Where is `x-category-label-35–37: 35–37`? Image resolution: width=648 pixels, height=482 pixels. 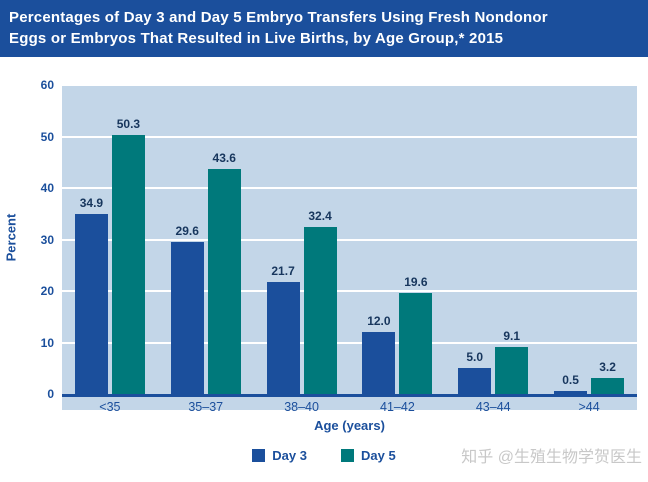
x-category-label-35–37: 35–37 is located at coordinates (206, 407).